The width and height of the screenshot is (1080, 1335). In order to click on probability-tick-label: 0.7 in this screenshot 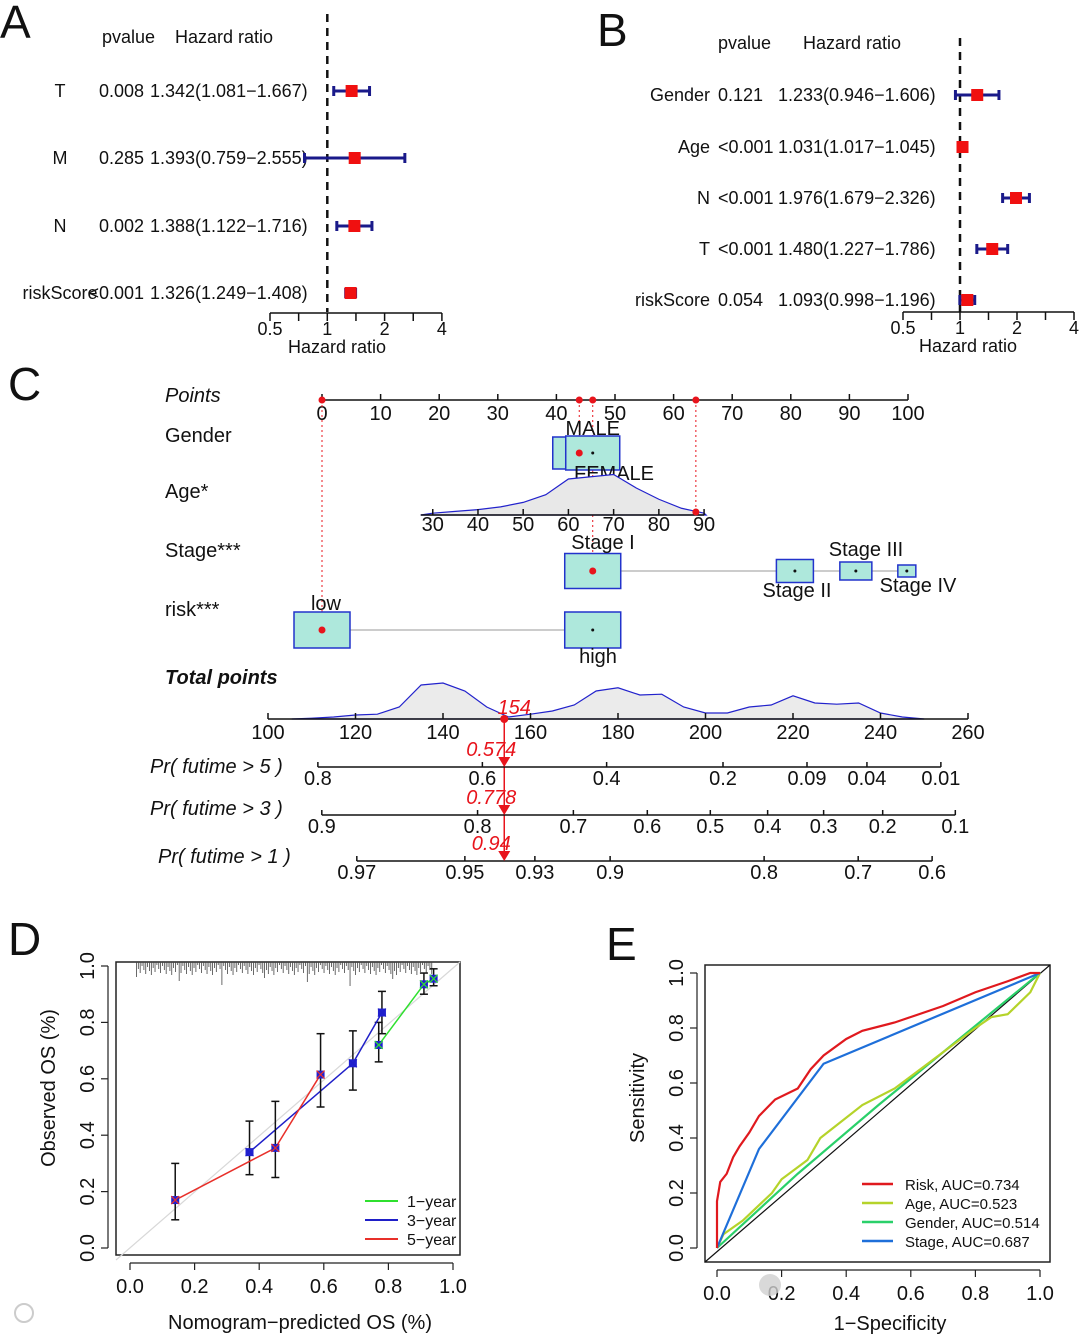, I will do `click(858, 873)`.